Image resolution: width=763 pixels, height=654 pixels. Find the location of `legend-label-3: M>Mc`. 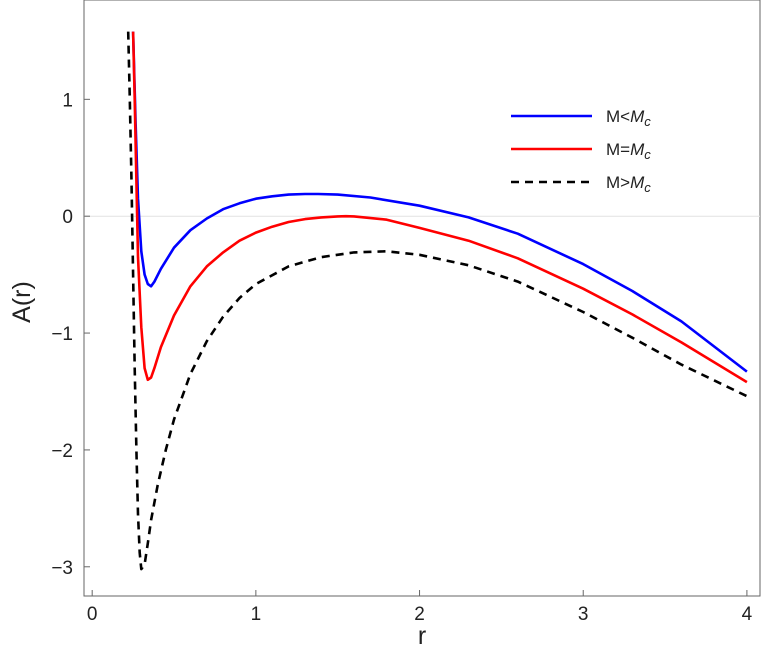

legend-label-3: M>Mc is located at coordinates (628, 184).